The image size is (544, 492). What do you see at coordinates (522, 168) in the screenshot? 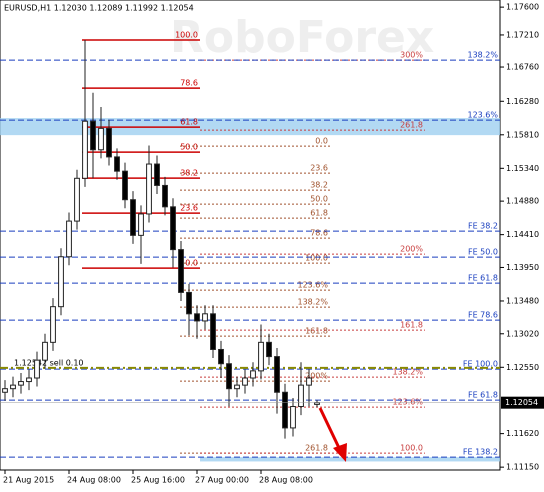
I see `y-tick-label: 1.15340` at bounding box center [522, 168].